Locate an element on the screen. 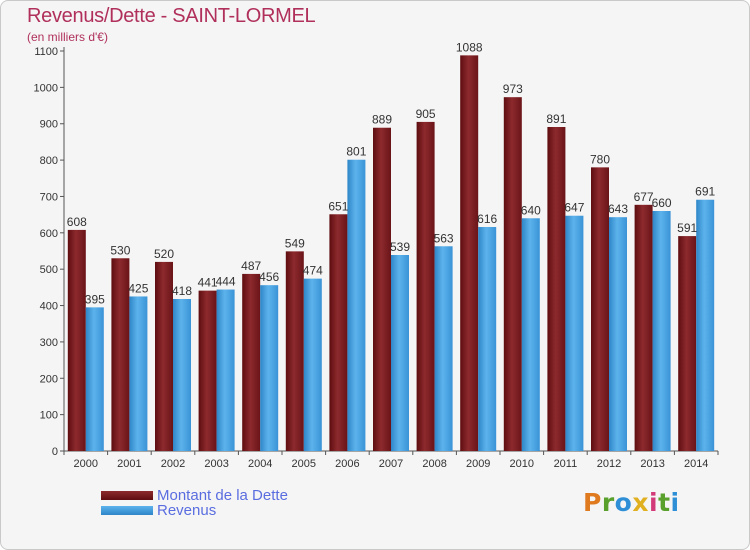 Image resolution: width=750 pixels, height=550 pixels. x-tick-label: 2006 is located at coordinates (347, 464).